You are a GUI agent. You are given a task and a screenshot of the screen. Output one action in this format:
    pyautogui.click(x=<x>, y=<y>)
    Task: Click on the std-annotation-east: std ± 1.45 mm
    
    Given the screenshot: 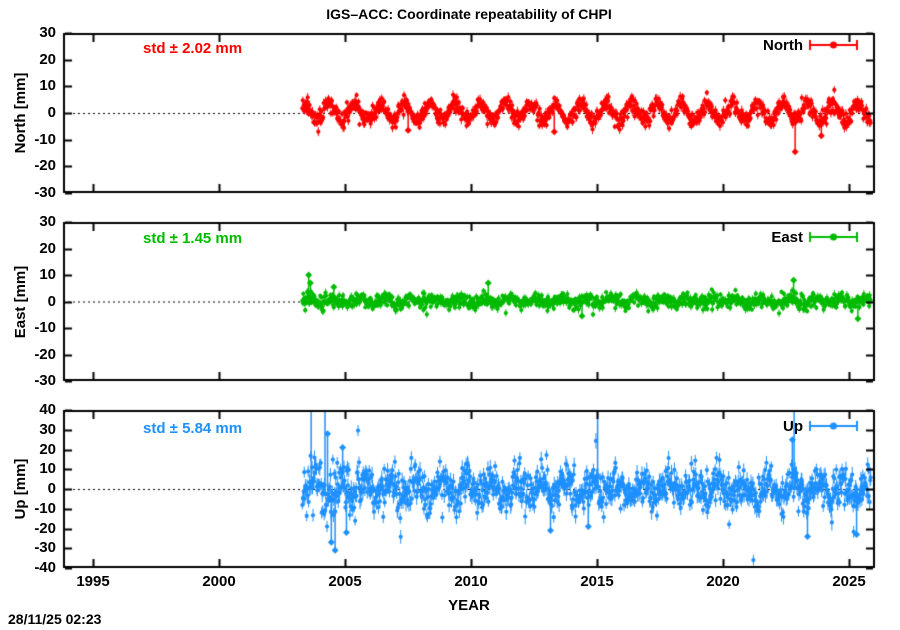 What is the action you would take?
    pyautogui.click(x=193, y=238)
    